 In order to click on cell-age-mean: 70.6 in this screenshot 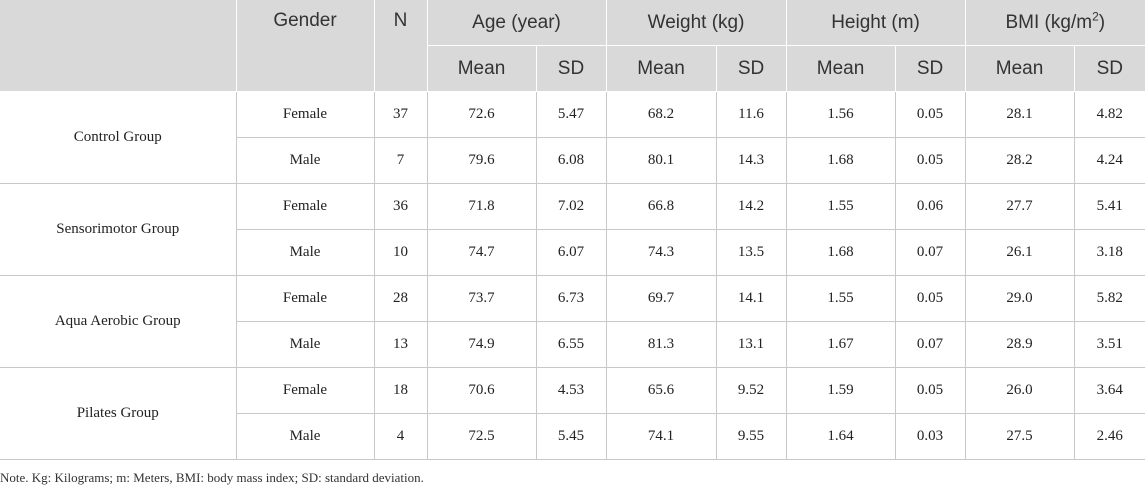, I will do `click(481, 390)`.